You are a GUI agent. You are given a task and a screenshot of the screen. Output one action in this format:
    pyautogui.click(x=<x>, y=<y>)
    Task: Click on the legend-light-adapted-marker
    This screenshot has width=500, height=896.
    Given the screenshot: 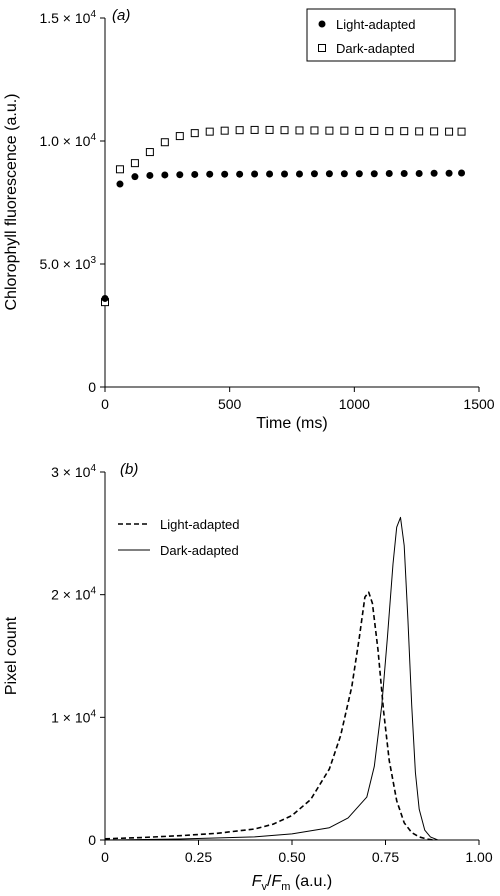 What is the action you would take?
    pyautogui.click(x=322, y=24)
    